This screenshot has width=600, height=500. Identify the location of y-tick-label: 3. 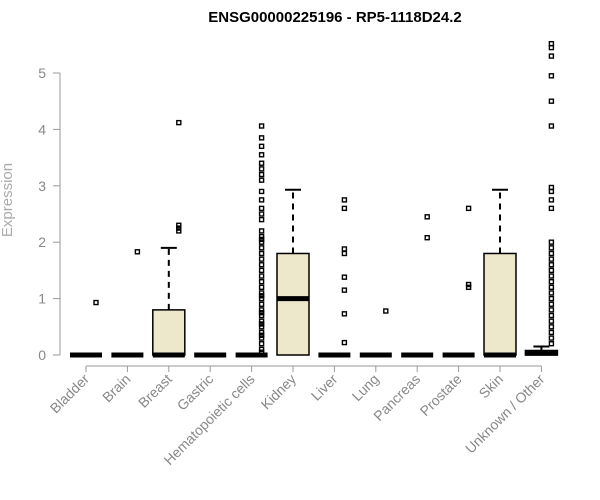
(42, 186).